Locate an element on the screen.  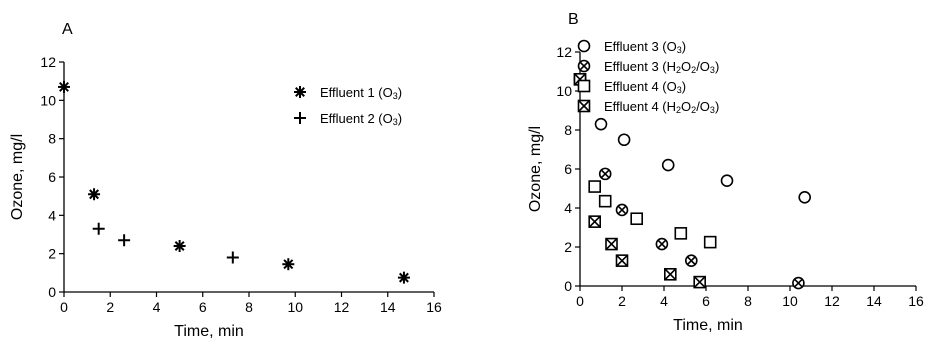
legend-label: Effluent 1 (O3) is located at coordinates (361, 93).